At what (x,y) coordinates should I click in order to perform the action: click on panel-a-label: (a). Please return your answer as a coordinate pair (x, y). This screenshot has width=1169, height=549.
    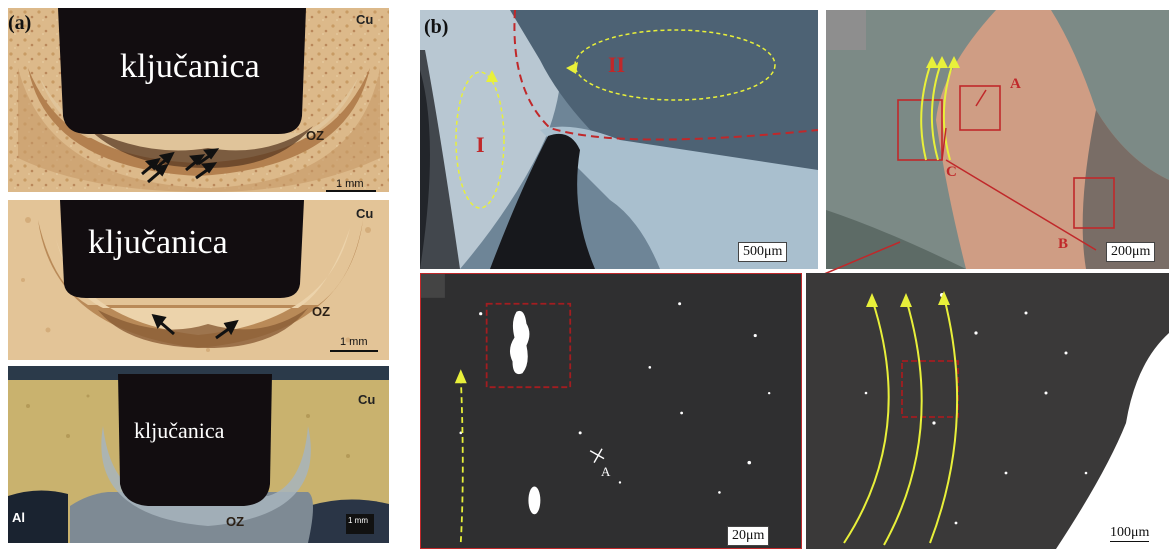
    Looking at the image, I should click on (20, 23).